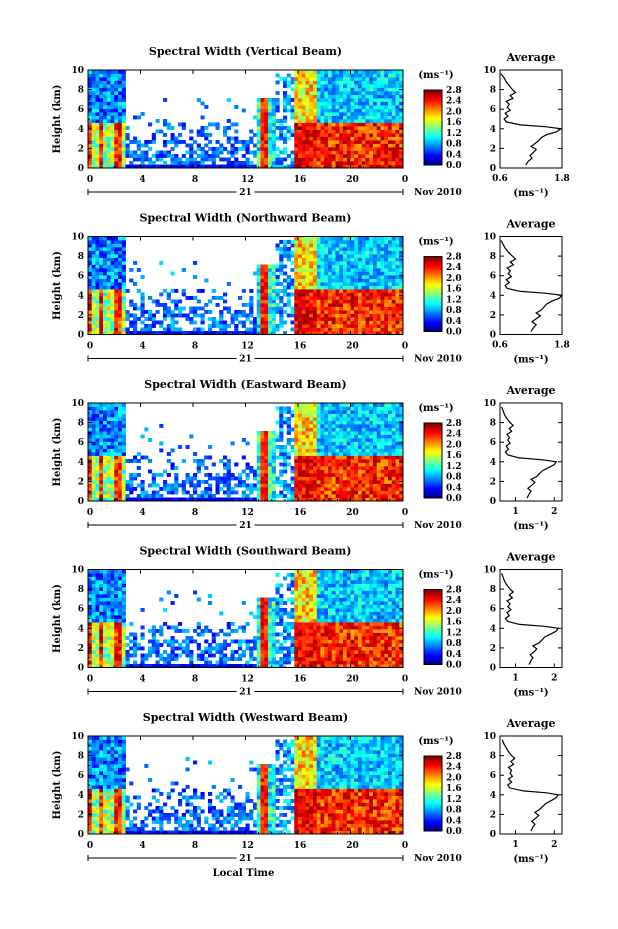 This screenshot has height=929, width=618. What do you see at coordinates (554, 512) in the screenshot?
I see `profile-x-tick-label: 2` at bounding box center [554, 512].